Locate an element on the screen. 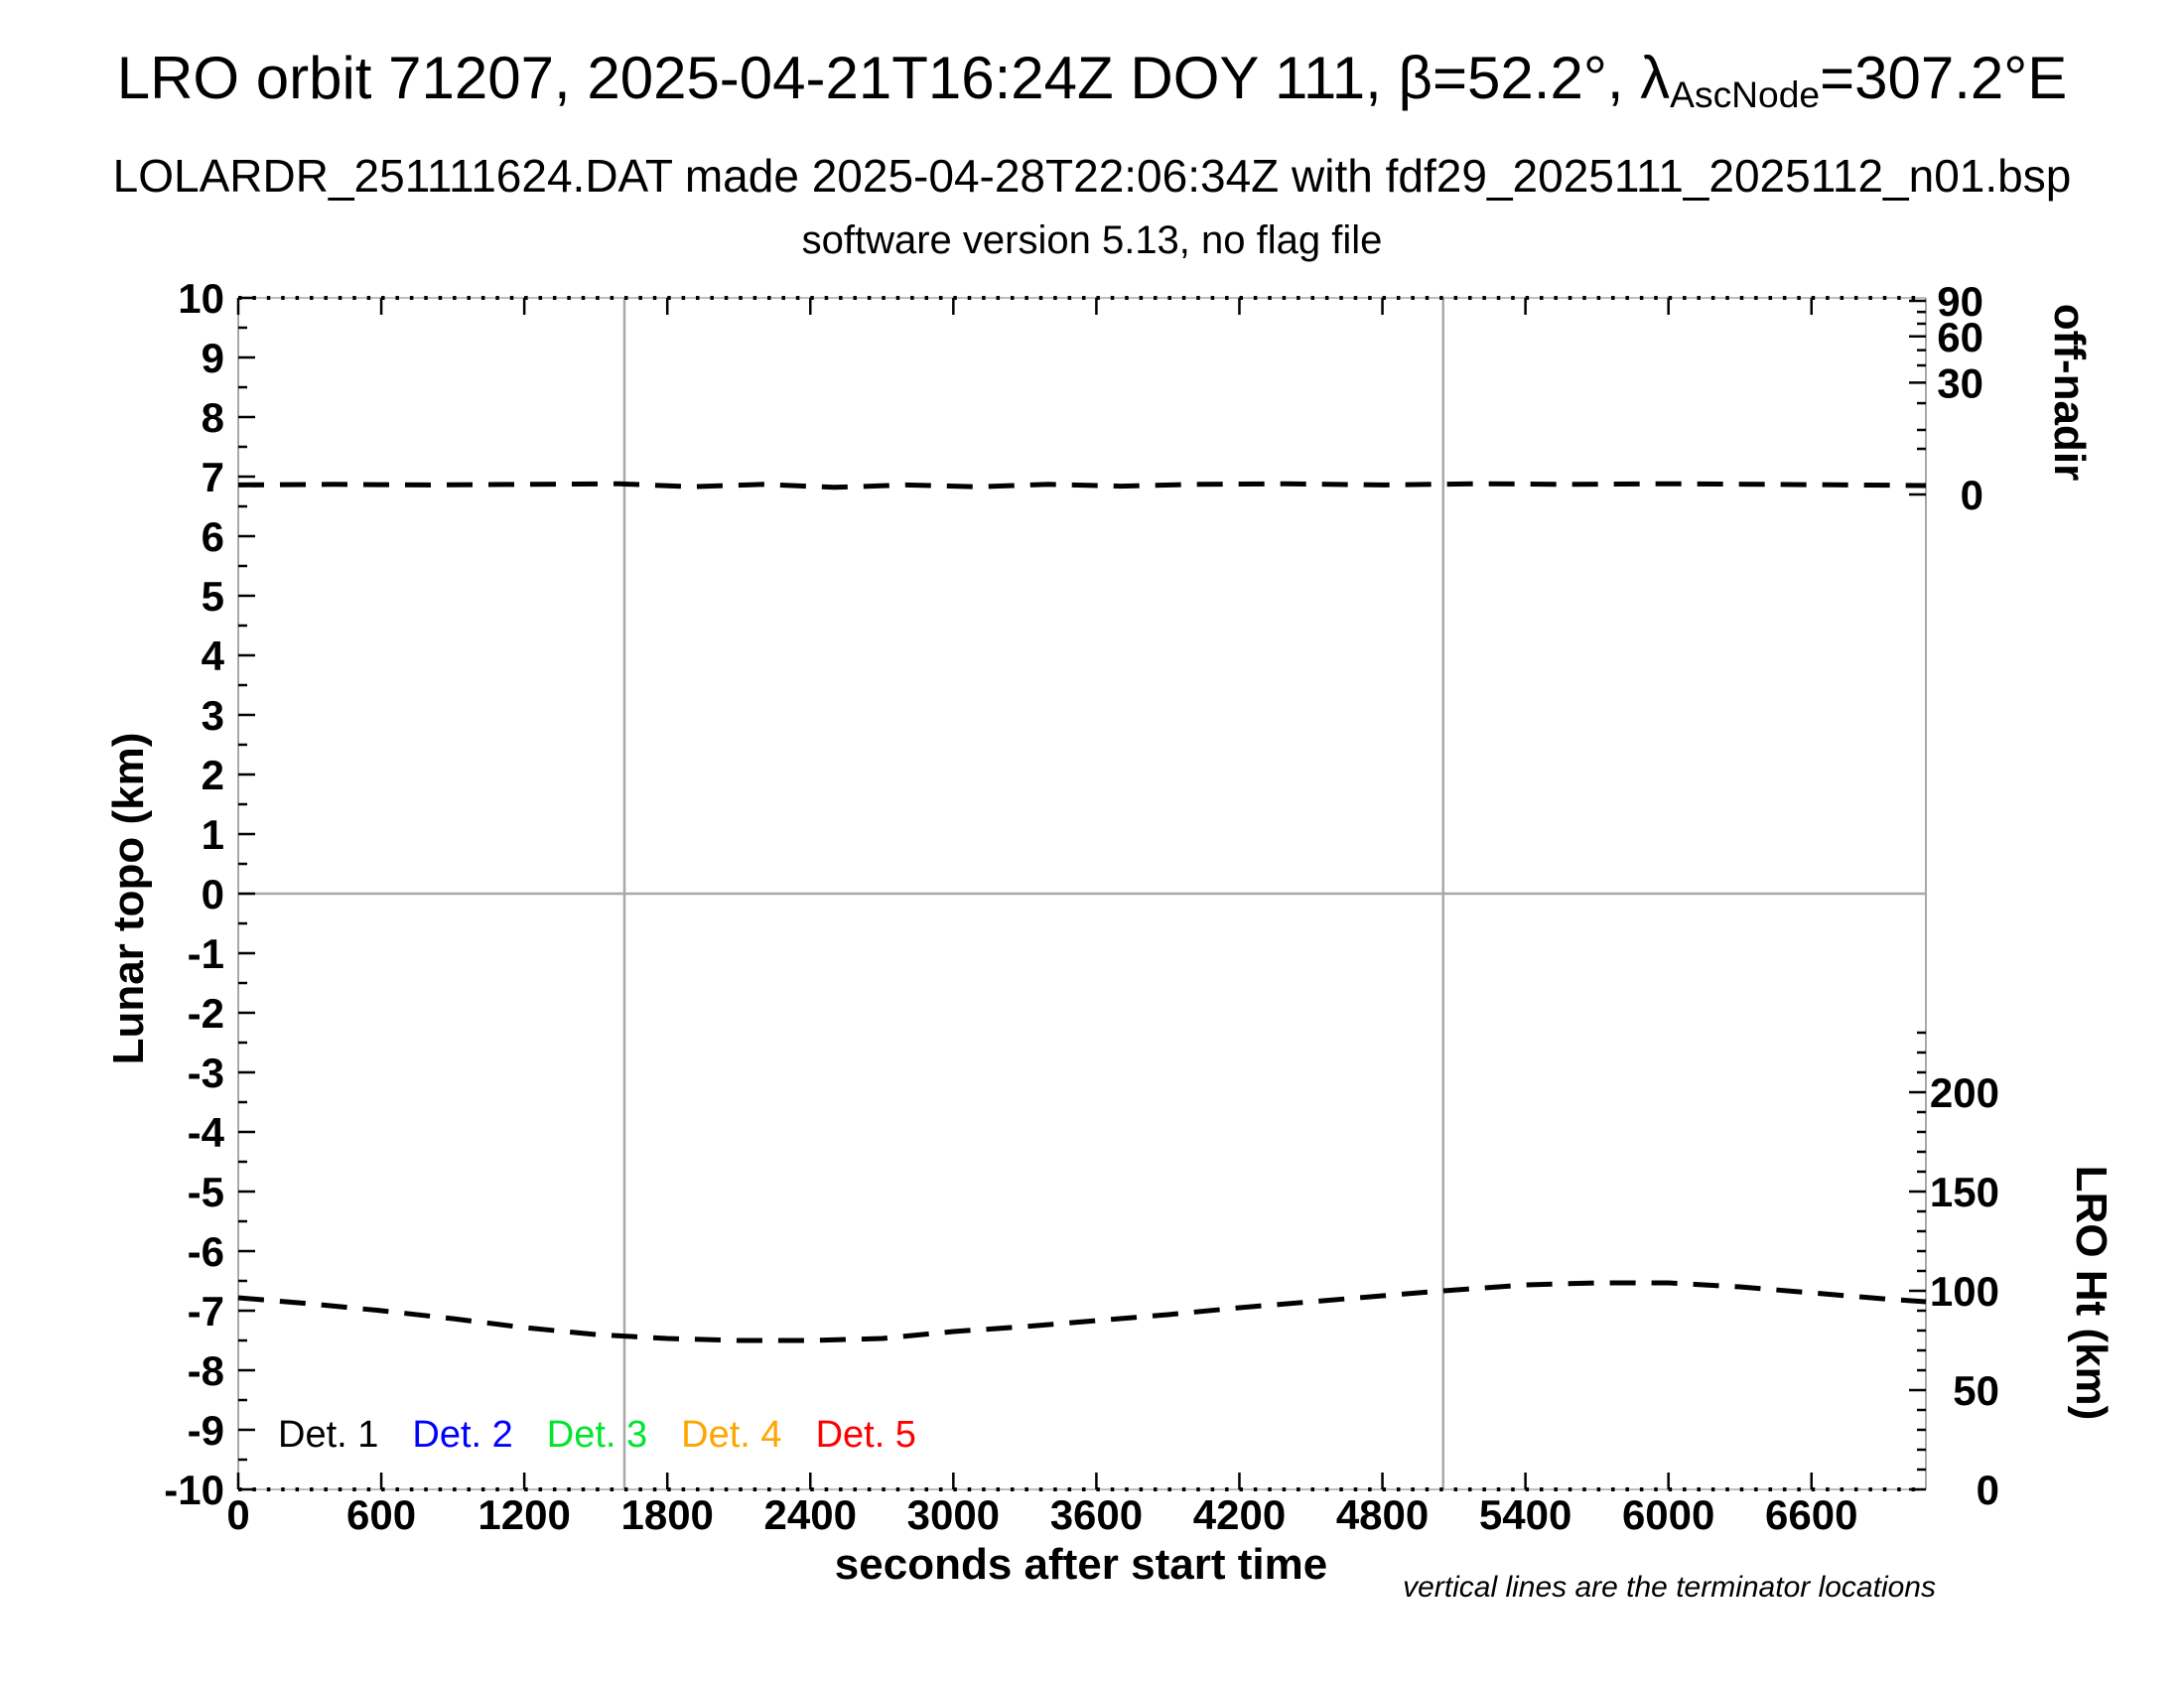 This screenshot has height=1688, width=2184. left-tick-label: 6 is located at coordinates (213, 536).